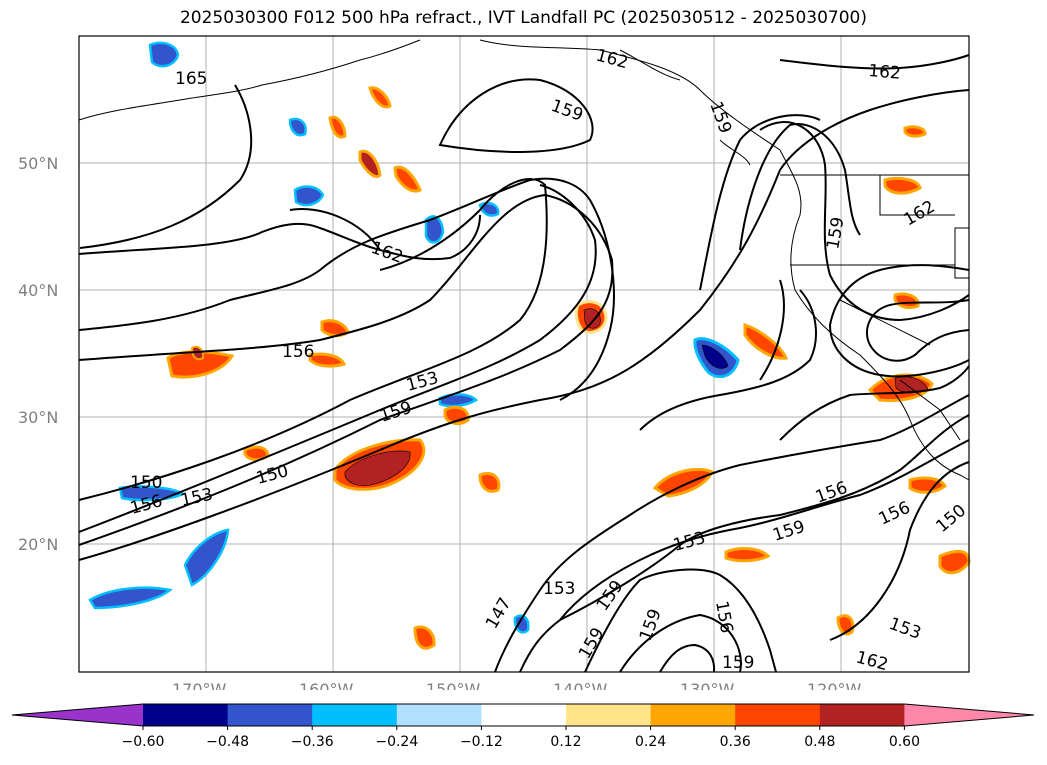 The width and height of the screenshot is (1047, 765). What do you see at coordinates (38, 163) in the screenshot?
I see `lat-label-50n: 50°N` at bounding box center [38, 163].